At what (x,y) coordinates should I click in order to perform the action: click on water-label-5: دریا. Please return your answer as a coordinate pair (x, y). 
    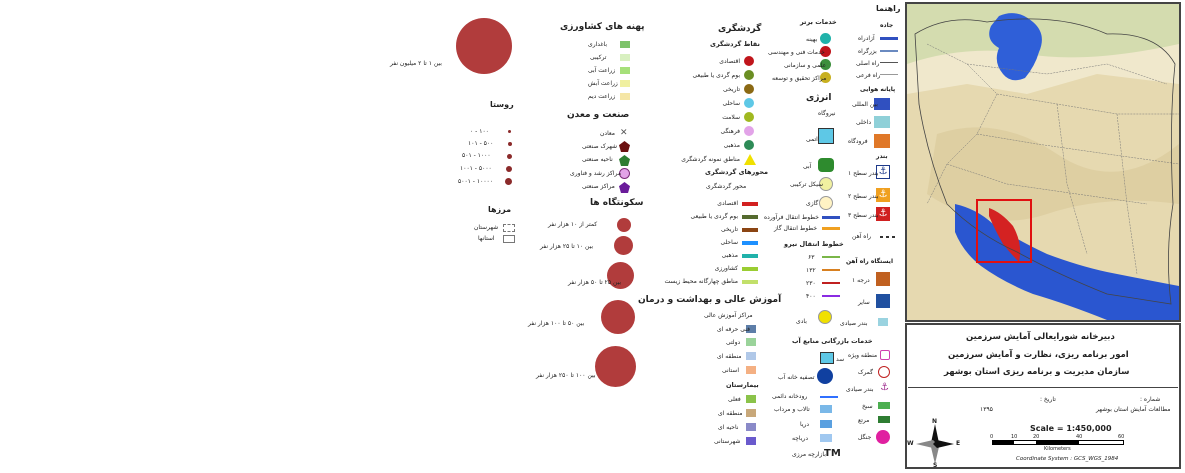
    Looking at the image, I should click on (805, 424).